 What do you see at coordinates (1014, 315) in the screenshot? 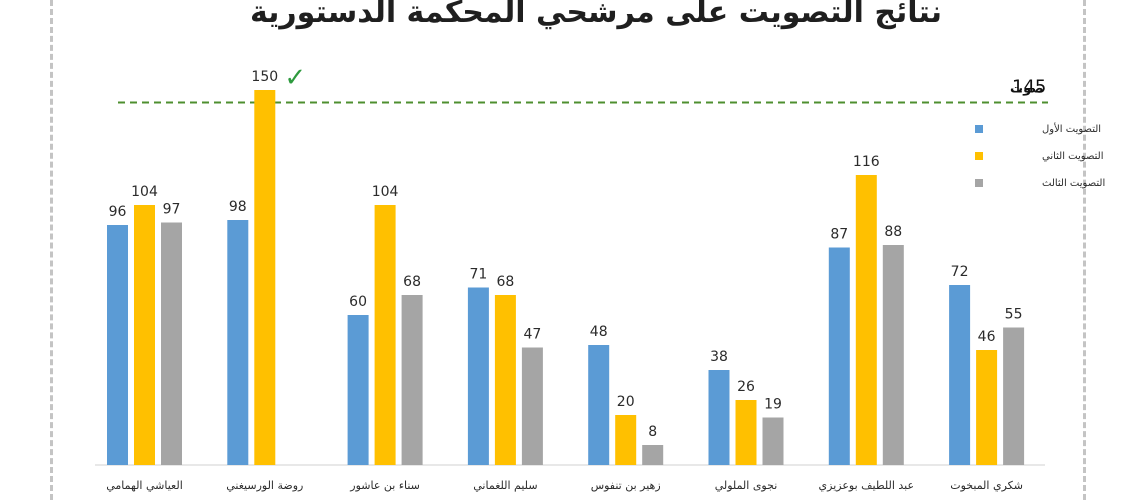
I see `value-label: 55` at bounding box center [1014, 315].